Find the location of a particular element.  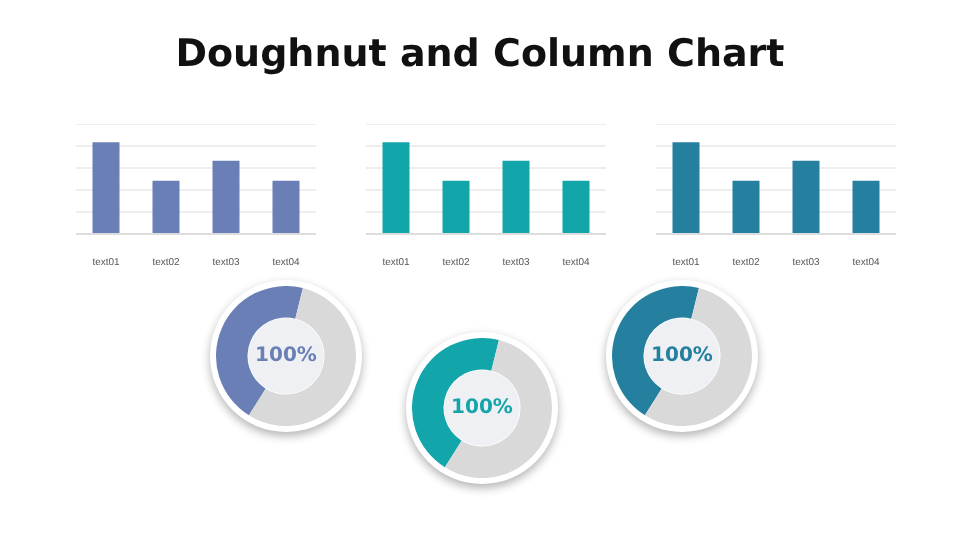

text: Doughnut and Column Chart is located at coordinates (480, 54).